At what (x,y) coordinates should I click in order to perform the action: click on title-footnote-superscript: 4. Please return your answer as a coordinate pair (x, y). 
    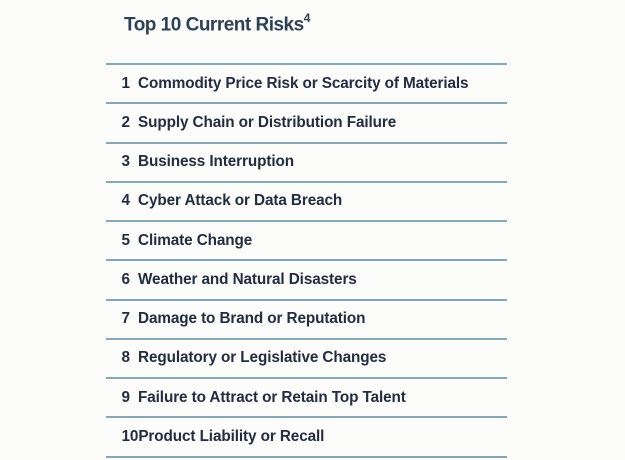
    Looking at the image, I should click on (307, 18).